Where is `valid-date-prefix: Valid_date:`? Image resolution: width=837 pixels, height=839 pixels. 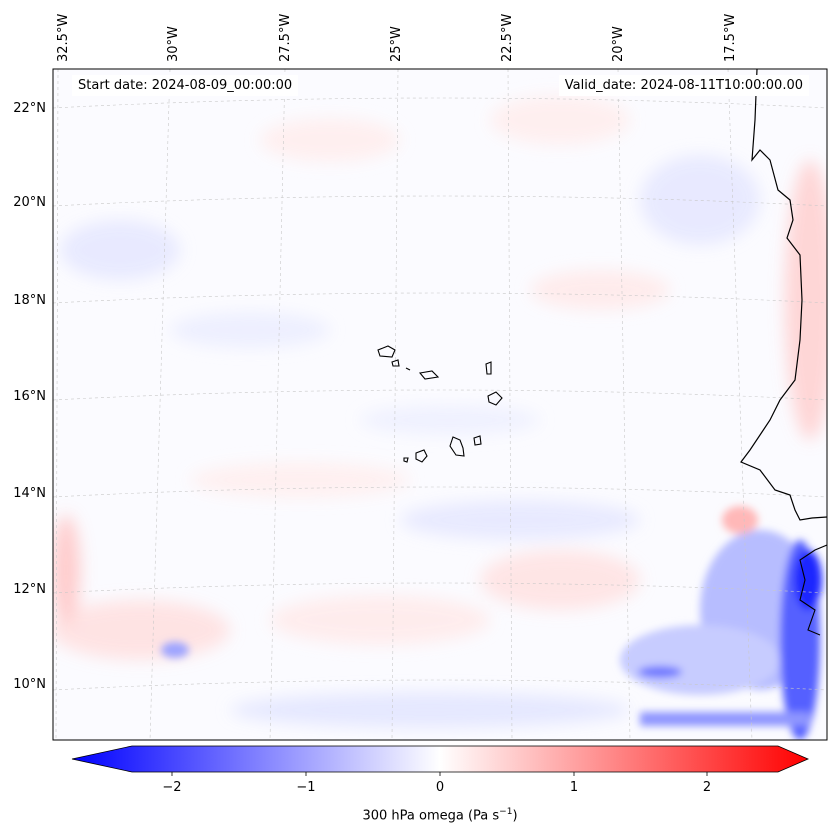
valid-date-prefix: Valid_date: is located at coordinates (602, 85).